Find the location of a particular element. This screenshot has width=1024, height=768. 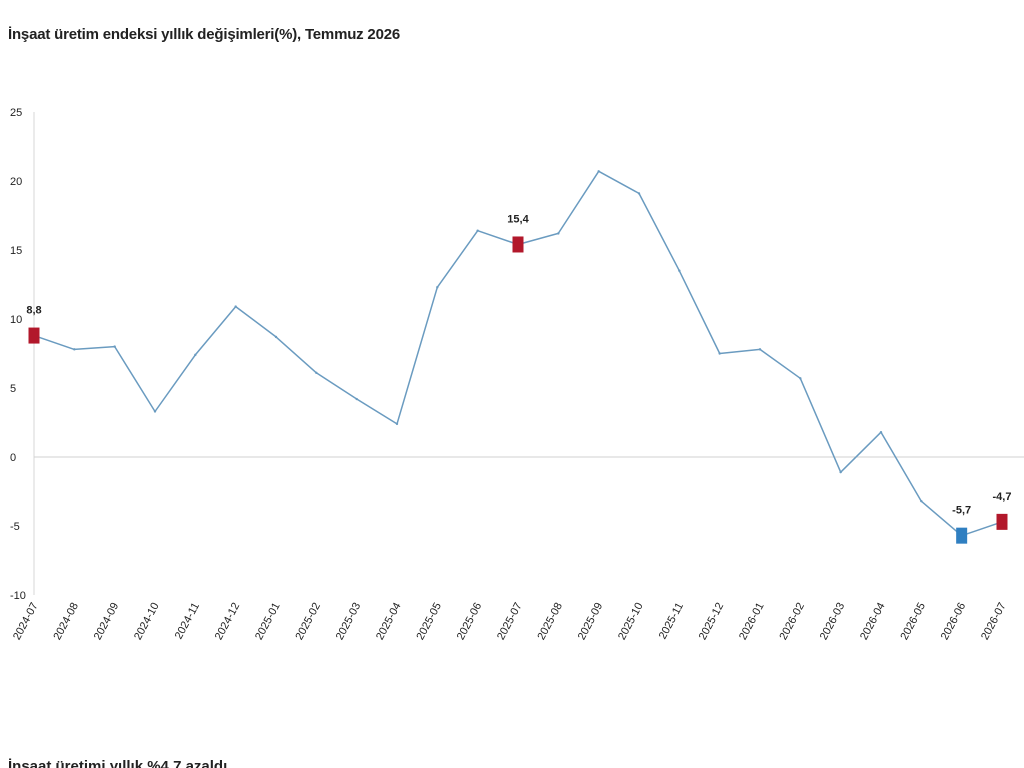

x-tick-label: 2025-02 is located at coordinates (308, 621).